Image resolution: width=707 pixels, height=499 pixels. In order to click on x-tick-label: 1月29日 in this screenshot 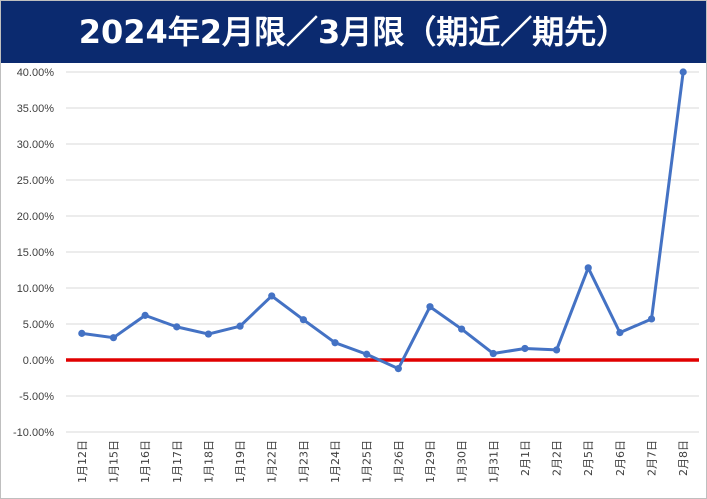, I will do `click(430, 461)`.